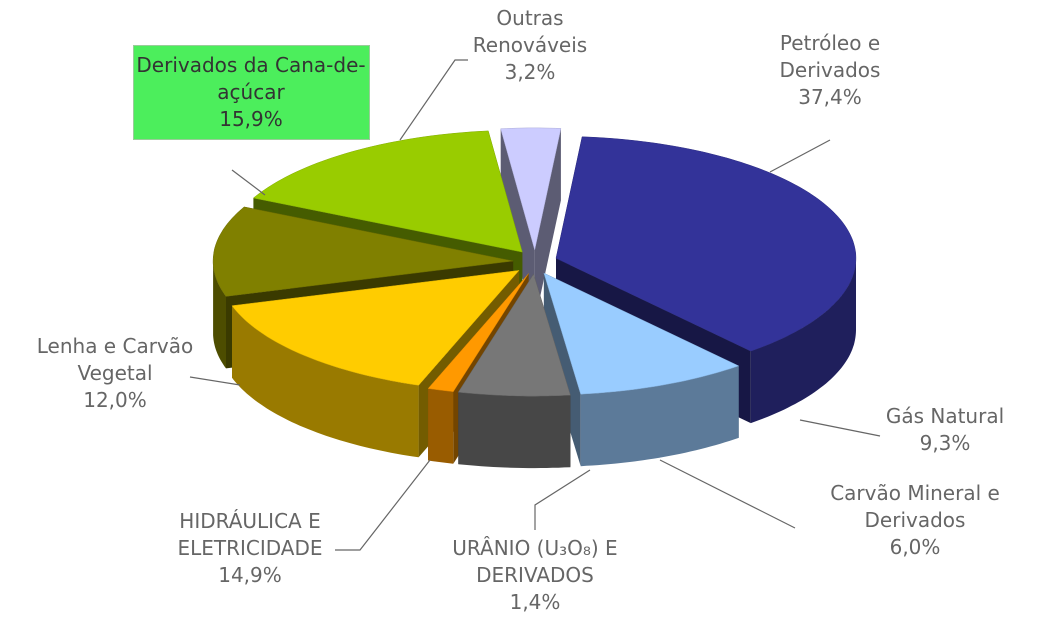  Describe the element at coordinates (830, 97) in the screenshot. I see `value-label: 37,4%` at that location.